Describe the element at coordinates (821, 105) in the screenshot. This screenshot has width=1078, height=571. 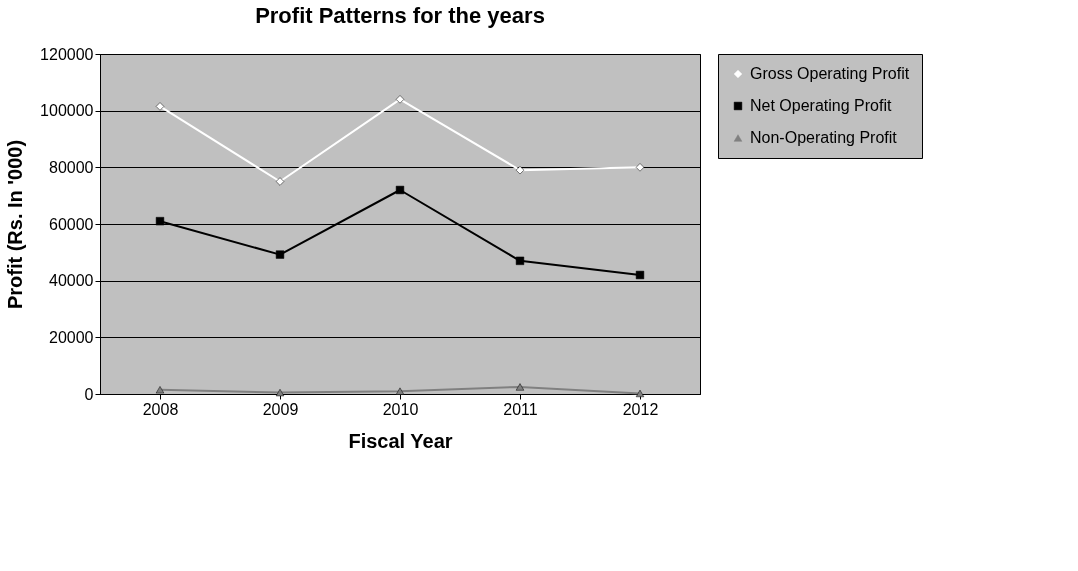
I see `legend-label: Net Operating Profit` at that location.